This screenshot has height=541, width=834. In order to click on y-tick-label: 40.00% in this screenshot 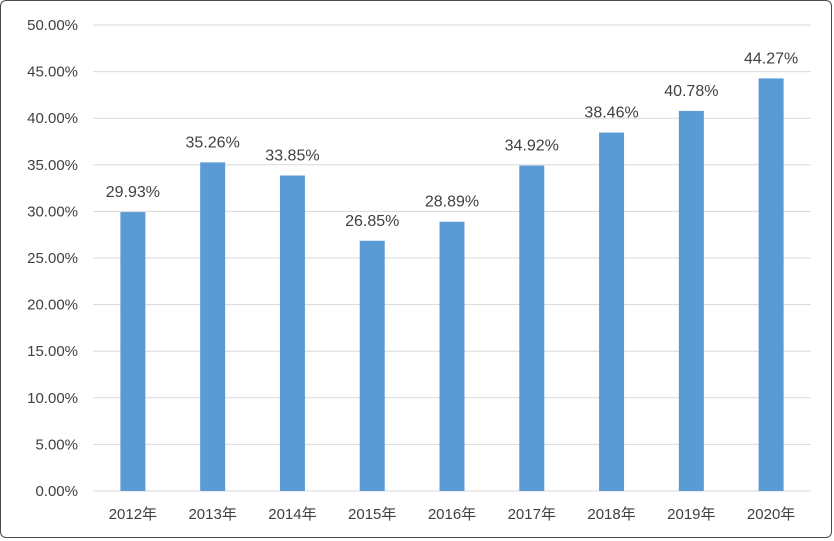, I will do `click(52, 118)`.